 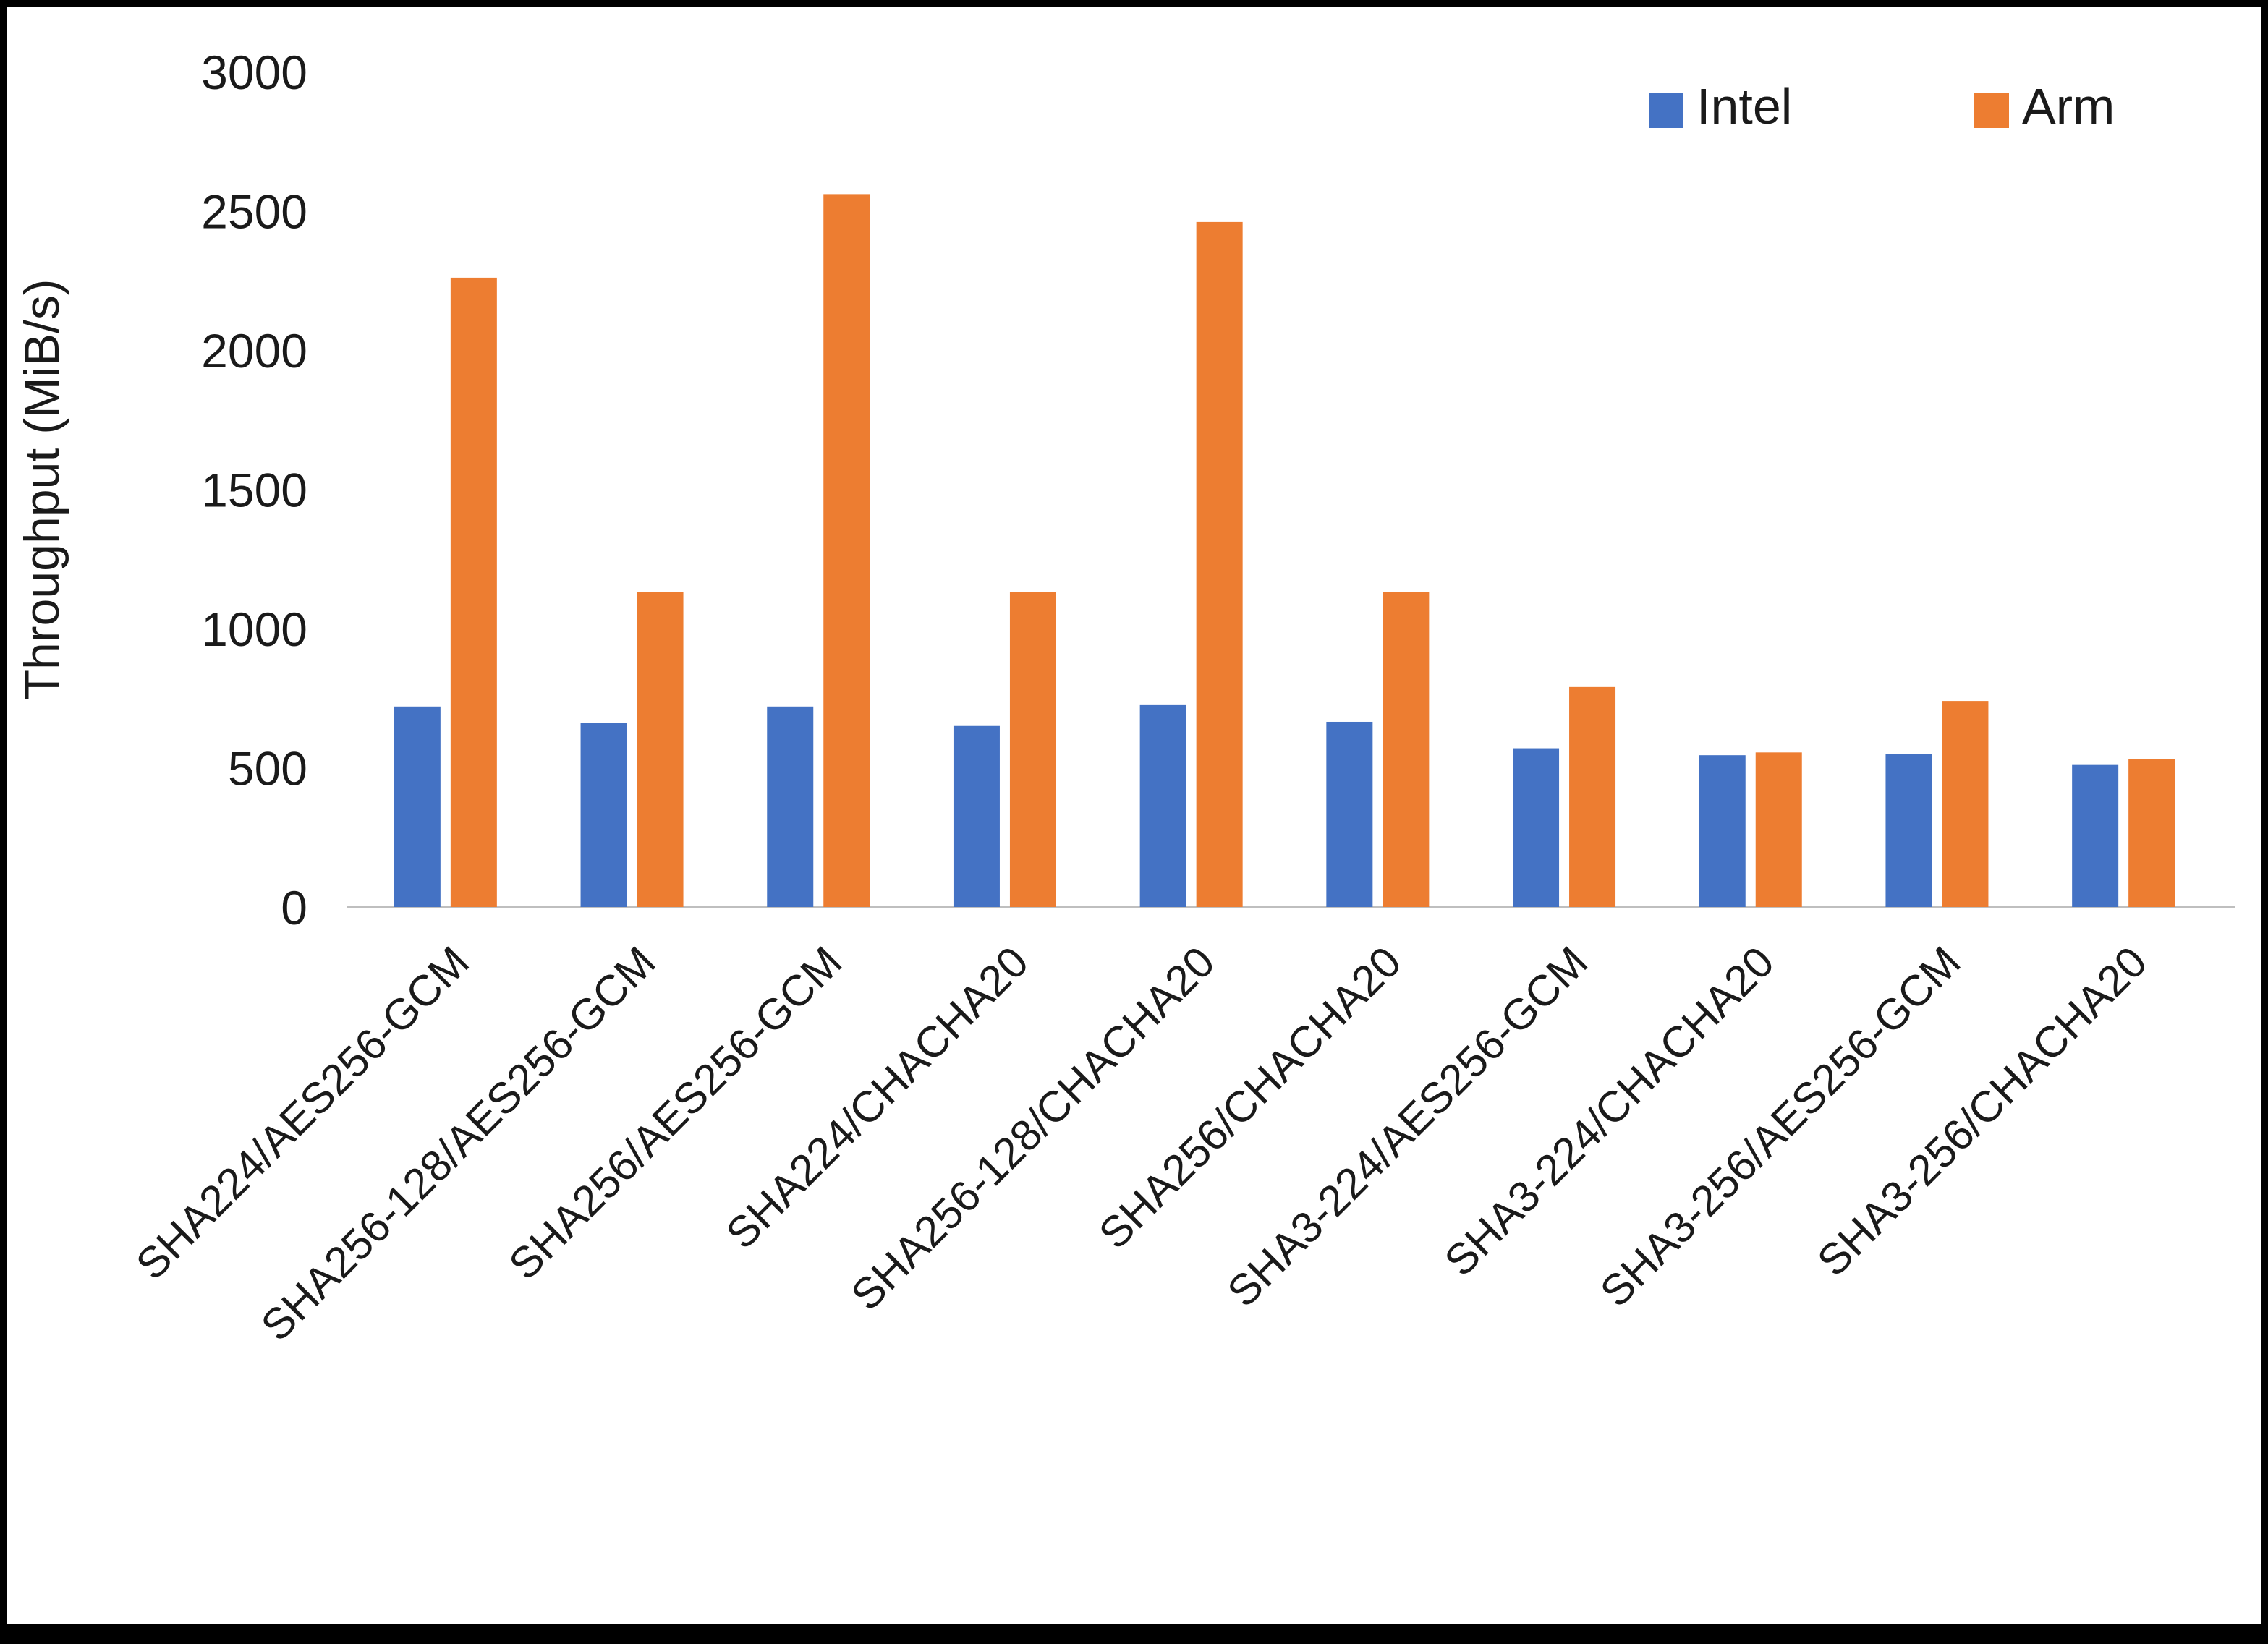 I want to click on x-category-label: SHA3-224/CHACHA20, so click(x=1609, y=1111).